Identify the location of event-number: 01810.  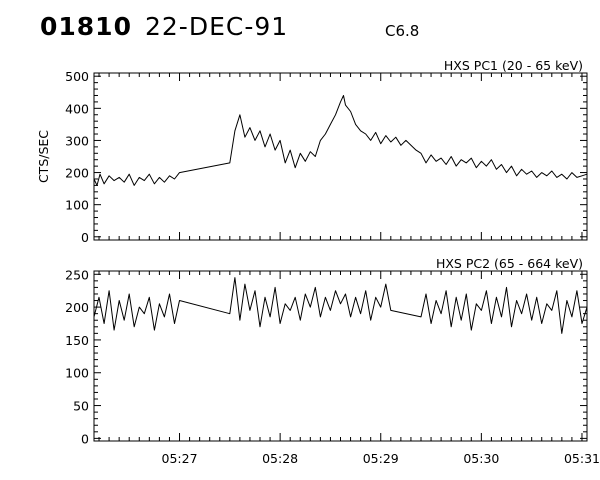
(86, 26).